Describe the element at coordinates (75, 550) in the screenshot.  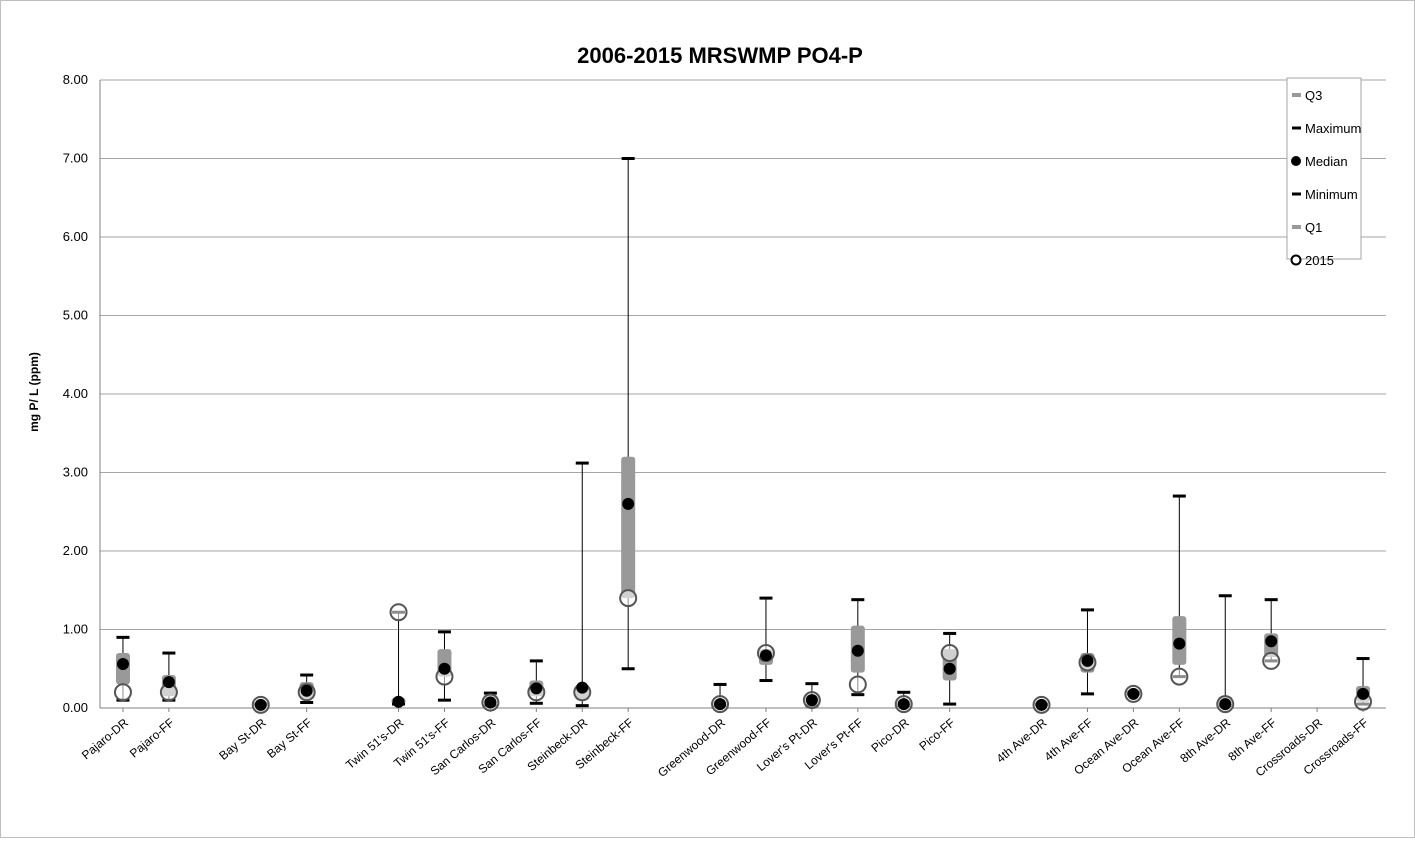
I see `y-tick-label: 2.00` at that location.